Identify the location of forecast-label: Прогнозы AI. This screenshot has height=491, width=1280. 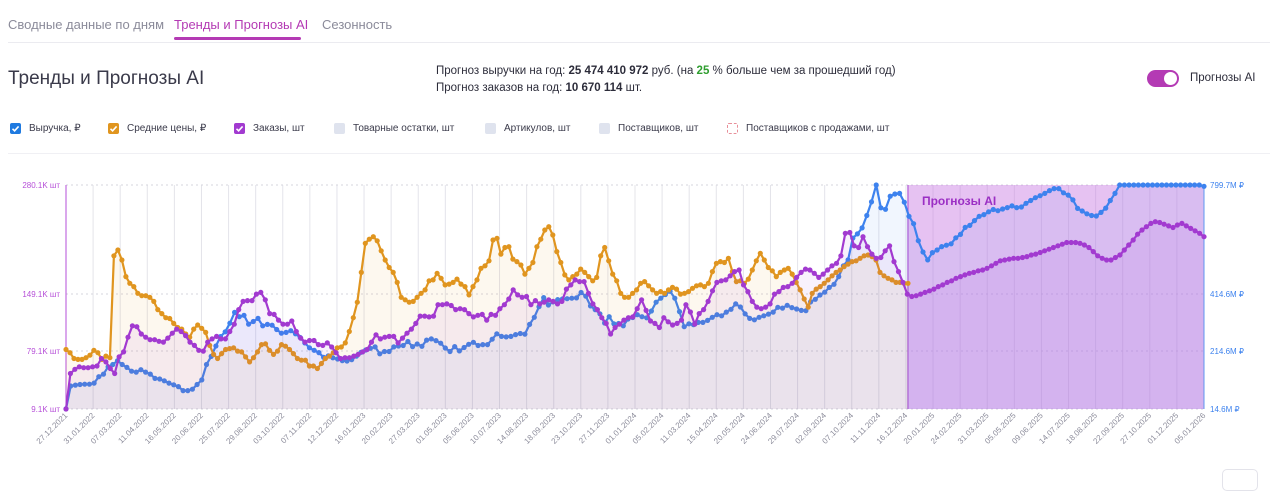
(959, 201).